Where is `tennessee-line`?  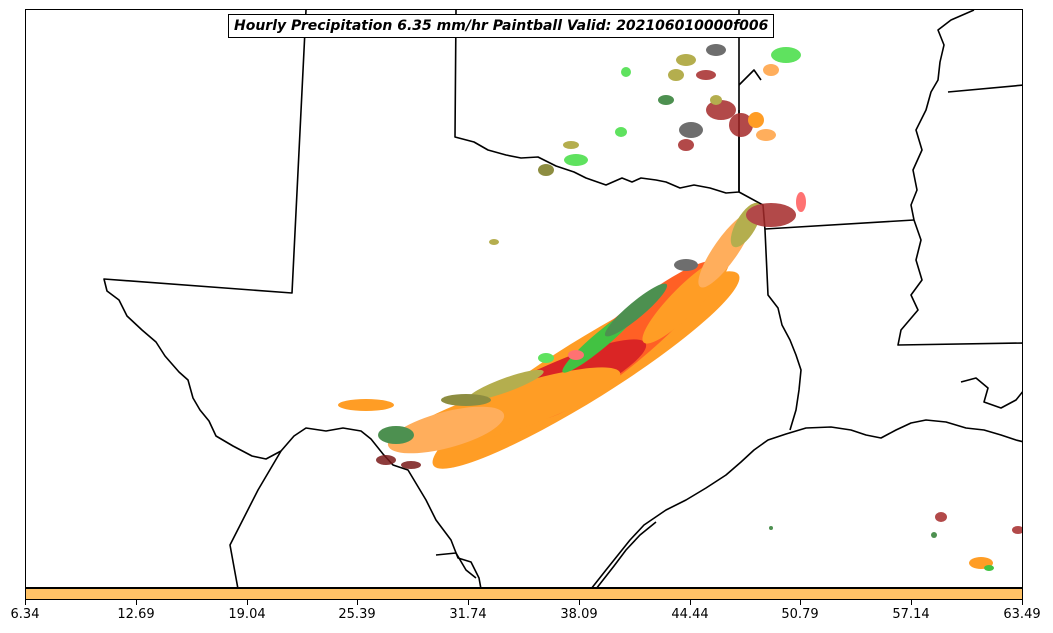
tennessee-line is located at coordinates (984, 88).